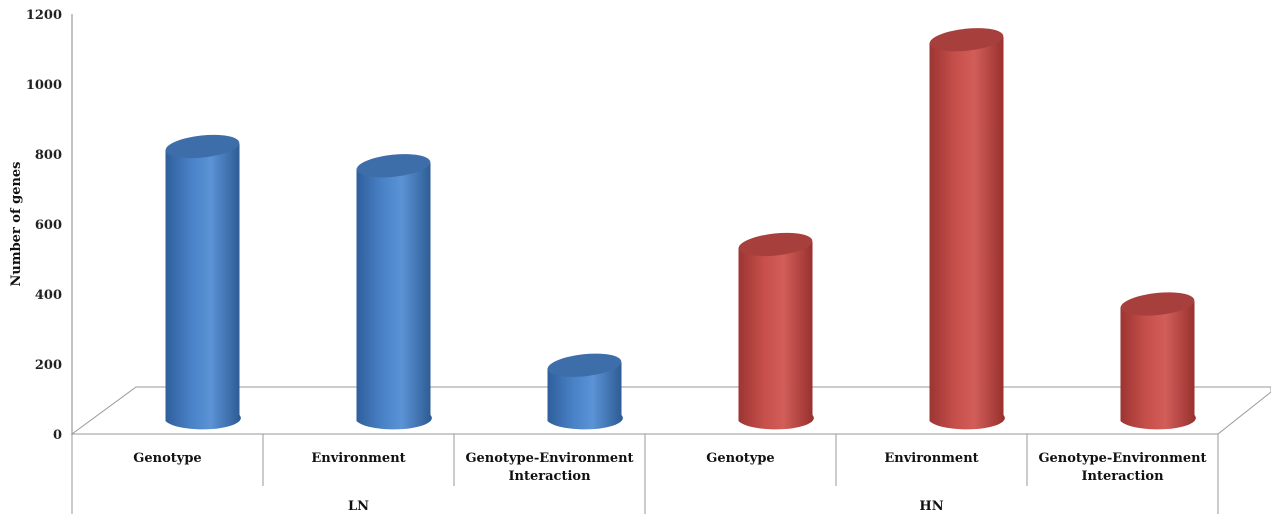  Describe the element at coordinates (44, 85) in the screenshot. I see `y-tick-label: 1000` at that location.